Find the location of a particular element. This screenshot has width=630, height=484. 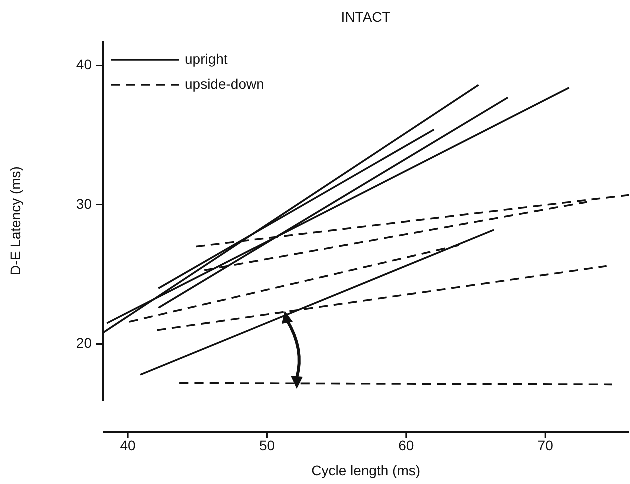

y-tick-label: 20 is located at coordinates (84, 343).